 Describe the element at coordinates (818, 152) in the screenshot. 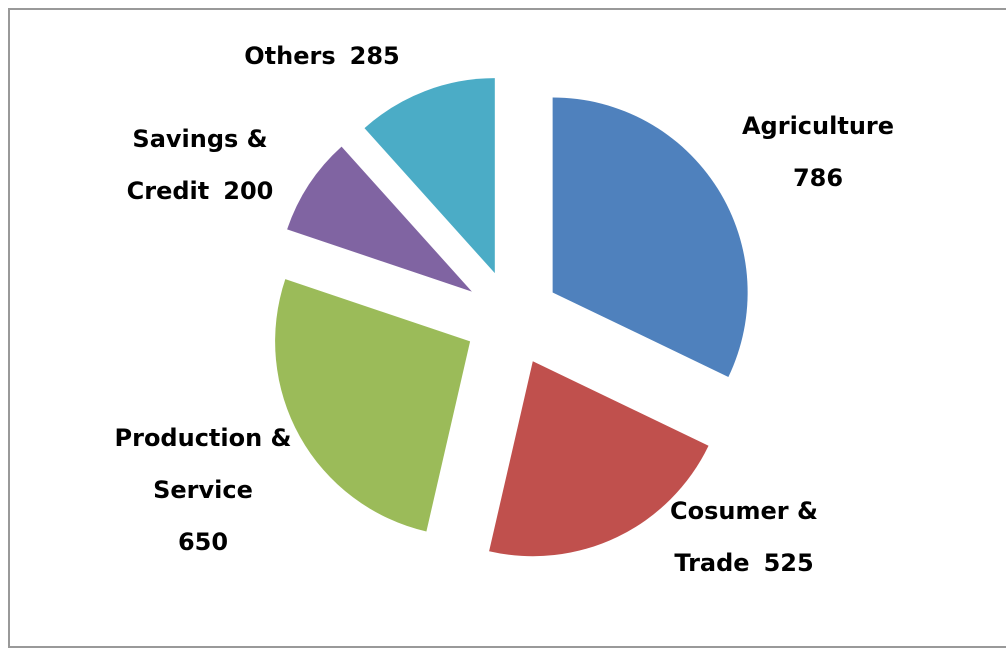

I see `data-label: Agriculture 786` at that location.